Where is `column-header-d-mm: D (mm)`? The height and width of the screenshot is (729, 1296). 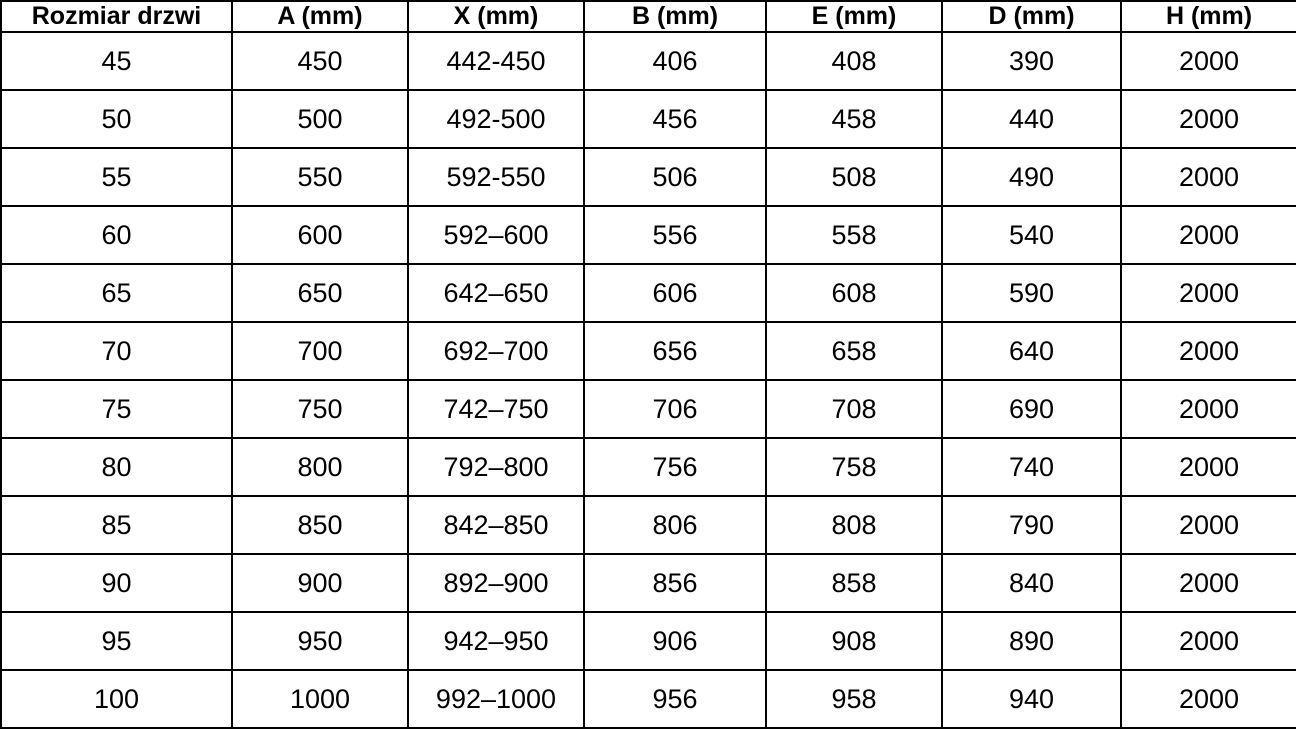
column-header-d-mm: D (mm) is located at coordinates (1031, 16).